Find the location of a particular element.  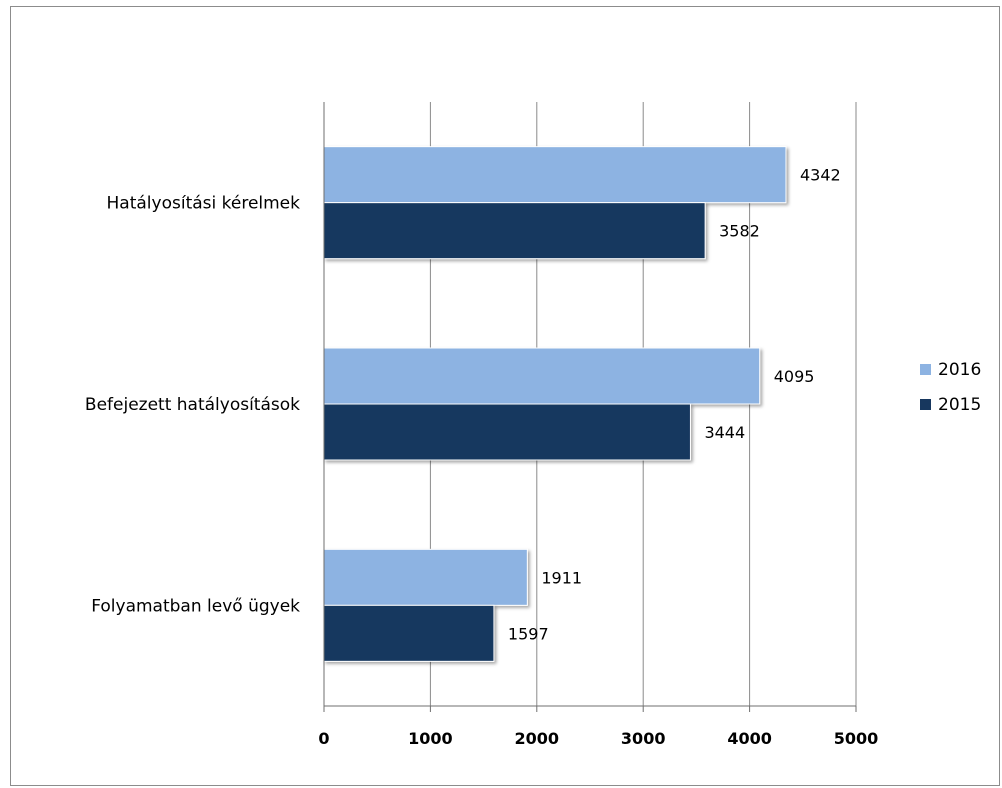

data-label-2016-1: 4342 is located at coordinates (820, 175).